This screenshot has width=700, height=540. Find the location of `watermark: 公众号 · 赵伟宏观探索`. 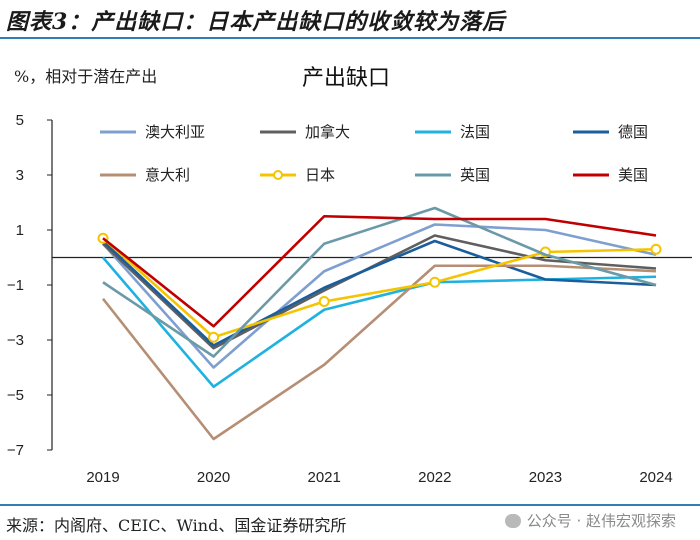

watermark: 公众号 · 赵伟宏观探索 is located at coordinates (590, 520).